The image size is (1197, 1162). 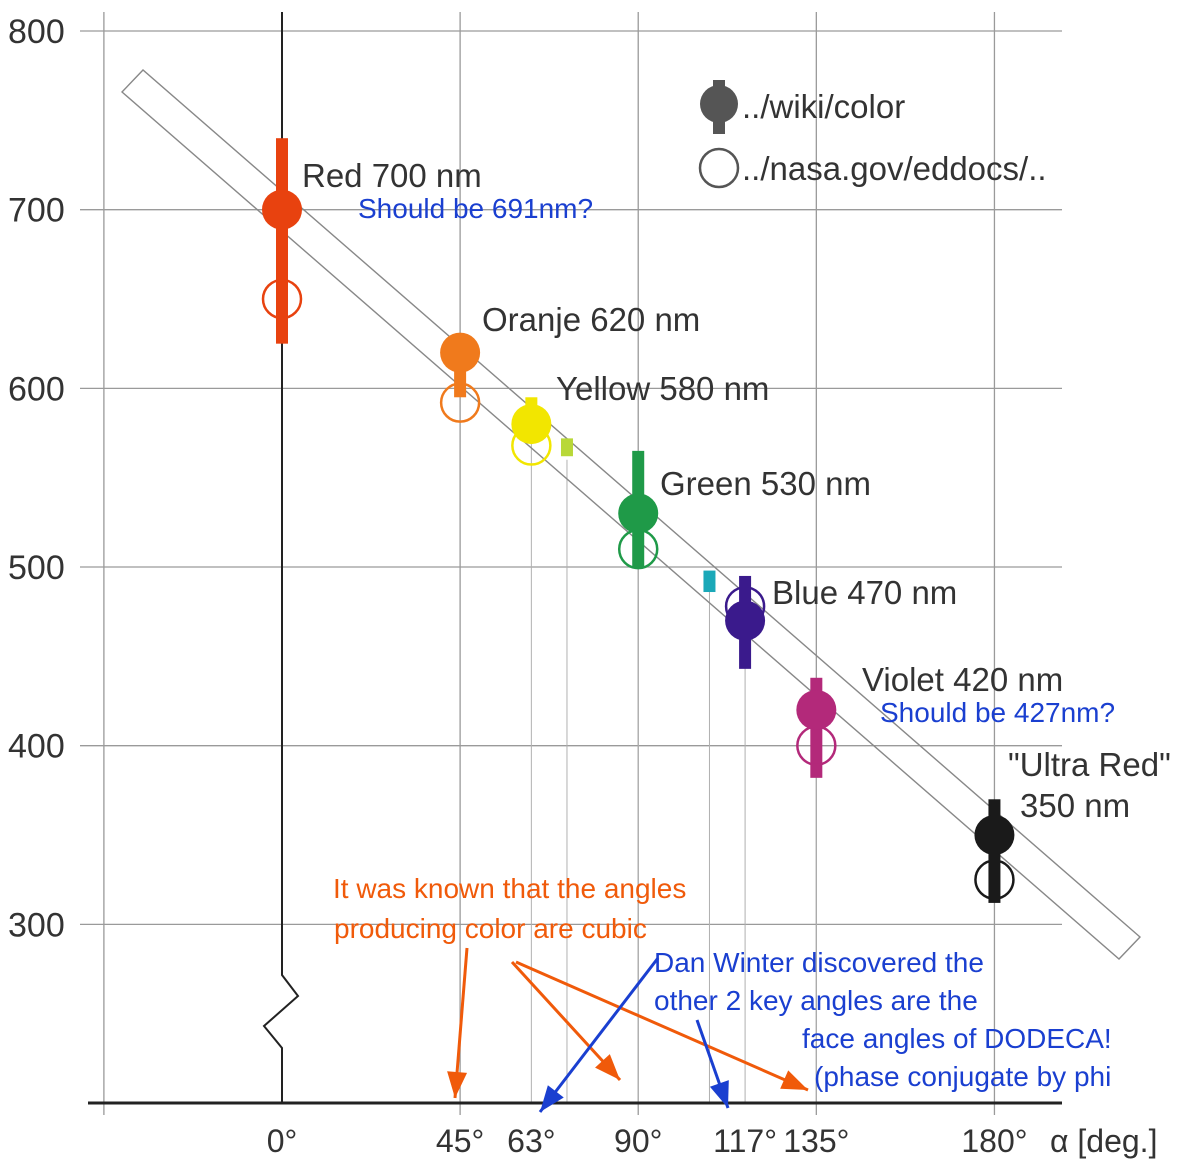 I want to click on legend-label: ../nasa.gov/eddocs/.., so click(x=894, y=168).